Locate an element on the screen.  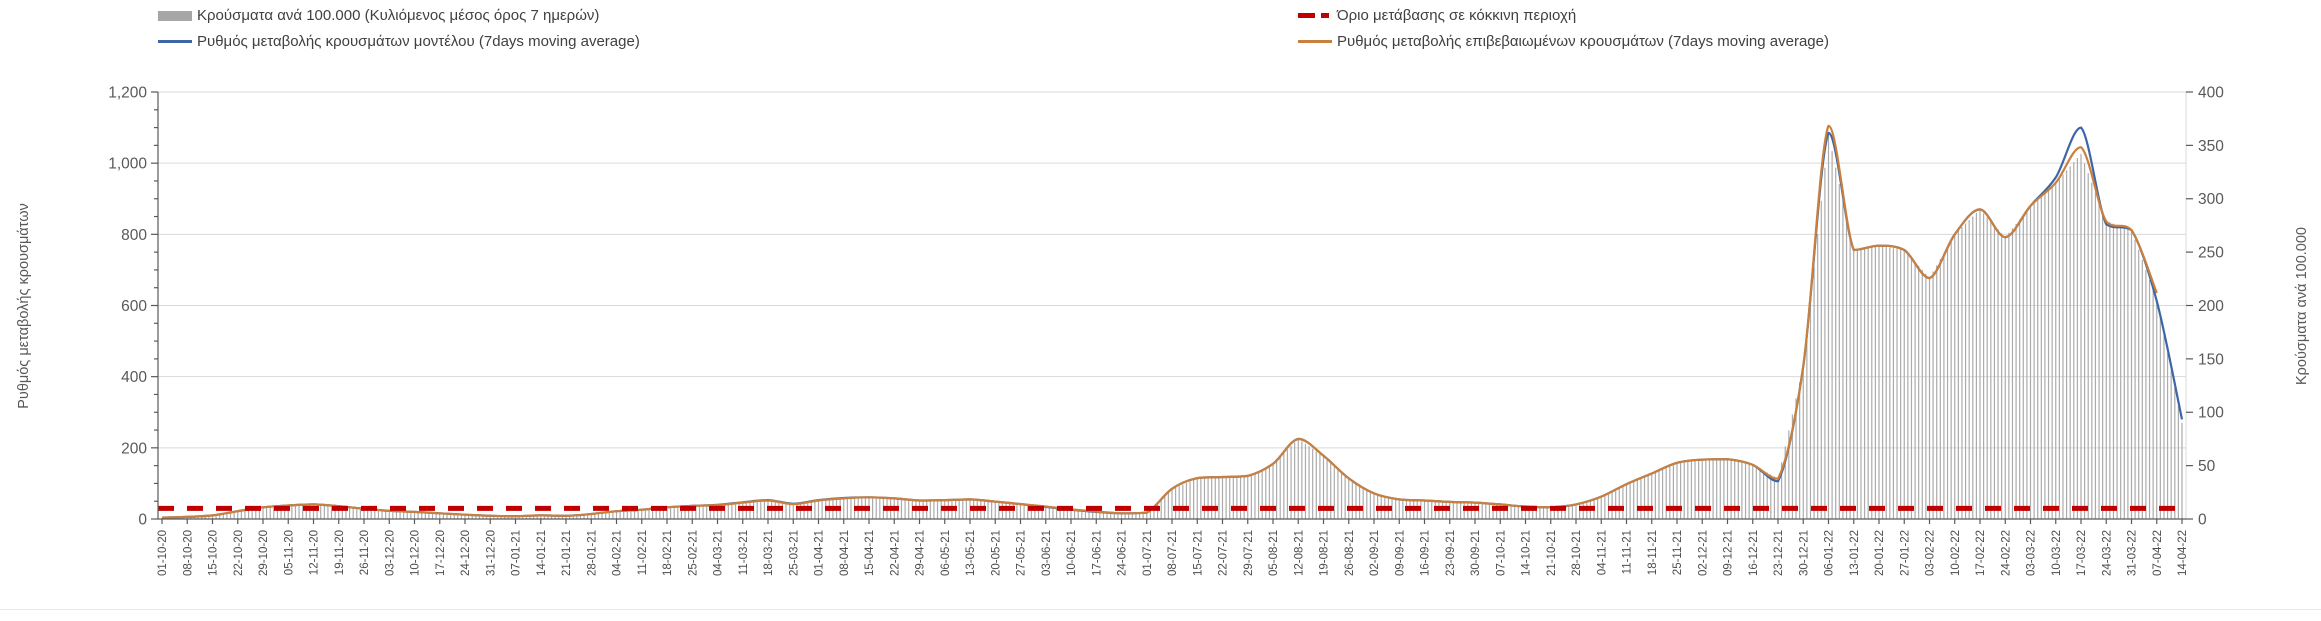
x-axis-date-label: 16-09-21 is located at coordinates (1426, 553).